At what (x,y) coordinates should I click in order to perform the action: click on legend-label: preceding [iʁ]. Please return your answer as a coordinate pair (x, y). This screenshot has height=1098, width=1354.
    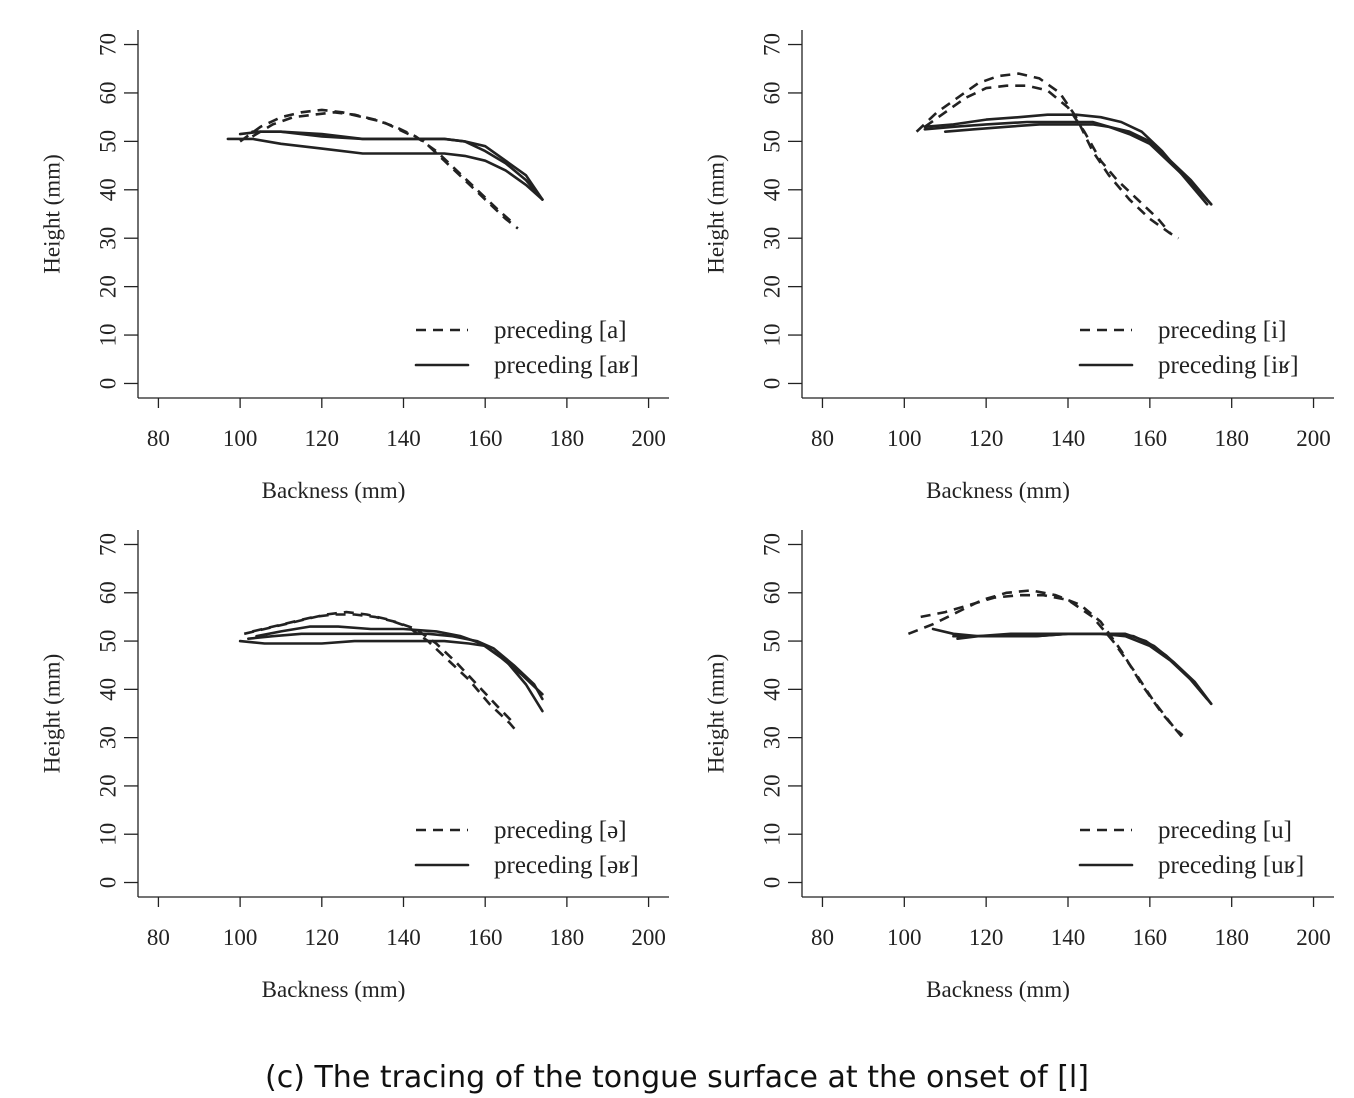
    Looking at the image, I should click on (1228, 365).